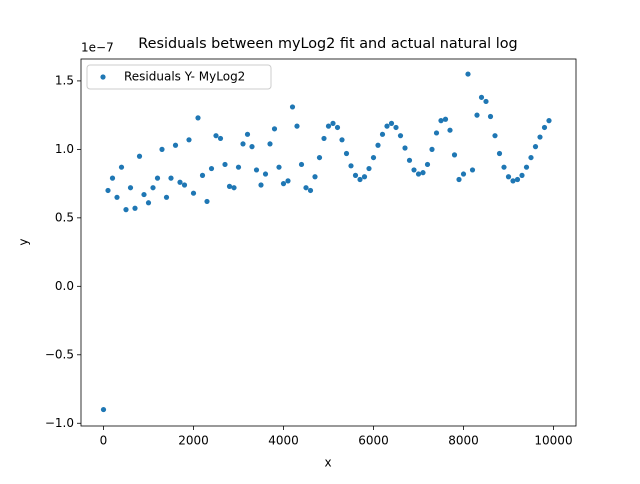  I want to click on legend-label: Residuals Y- MyLog2, so click(184, 77).